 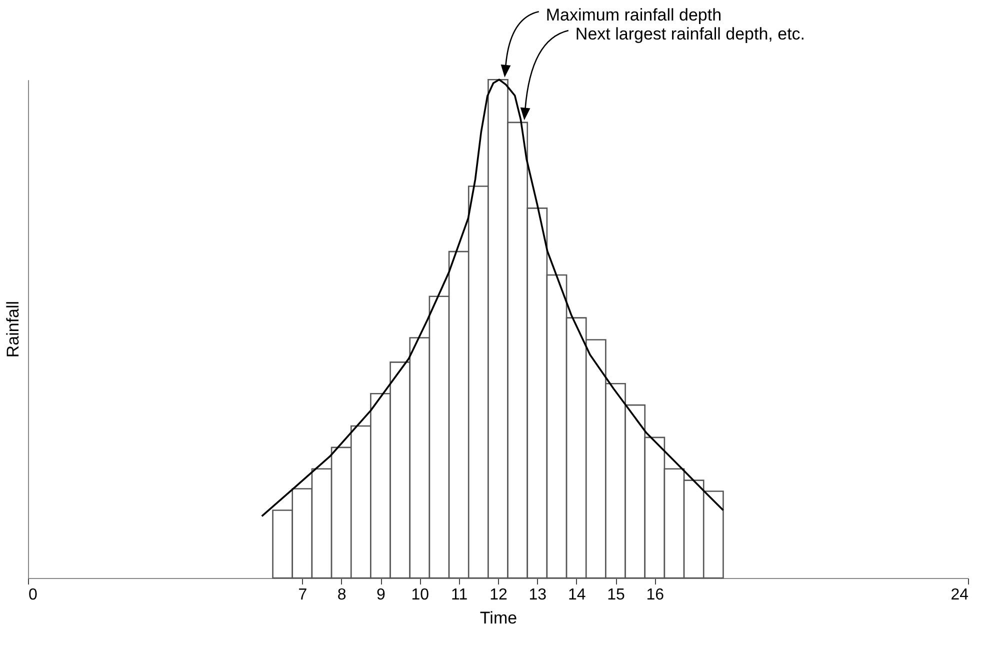 What do you see at coordinates (655, 595) in the screenshot?
I see `x-tick-label: 16` at bounding box center [655, 595].